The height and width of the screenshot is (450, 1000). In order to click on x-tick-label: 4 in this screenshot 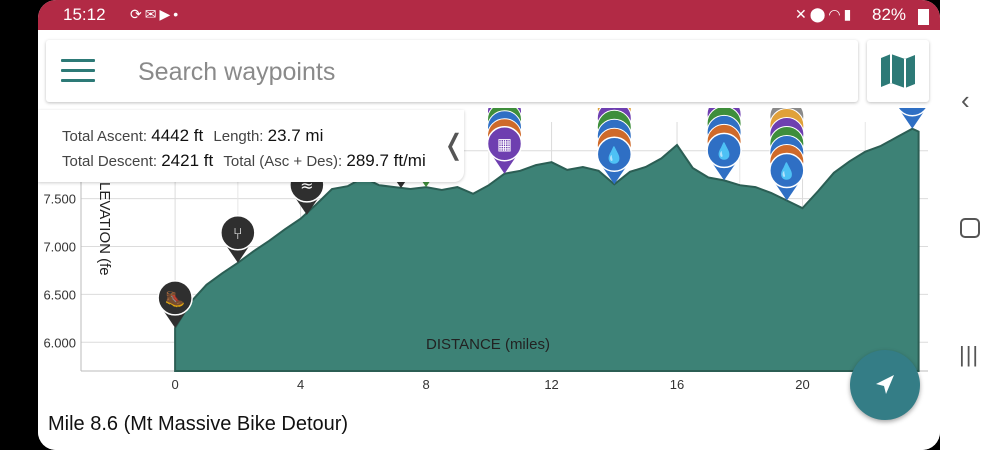, I will do `click(300, 384)`.